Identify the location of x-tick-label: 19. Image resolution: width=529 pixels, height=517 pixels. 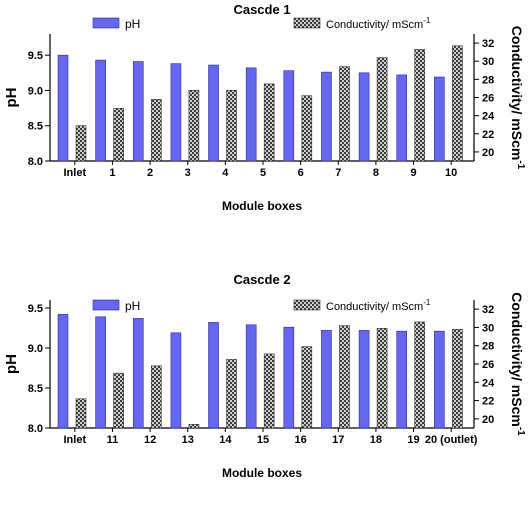
(413, 440).